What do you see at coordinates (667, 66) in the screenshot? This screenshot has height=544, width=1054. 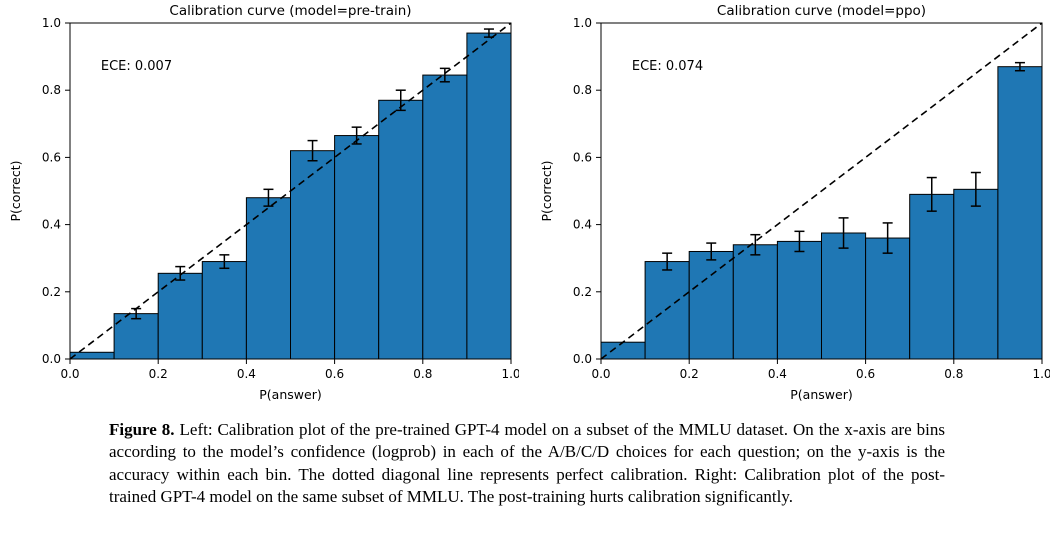 I see `ece-annotation: ECE: 0.074` at bounding box center [667, 66].